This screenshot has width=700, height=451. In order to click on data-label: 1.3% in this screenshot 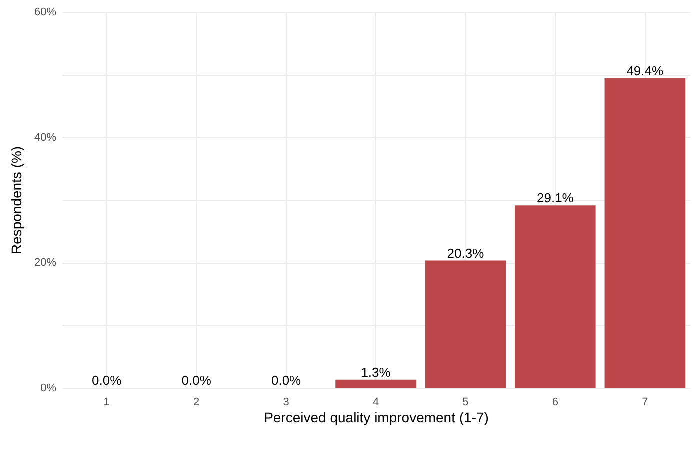, I will do `click(376, 372)`.